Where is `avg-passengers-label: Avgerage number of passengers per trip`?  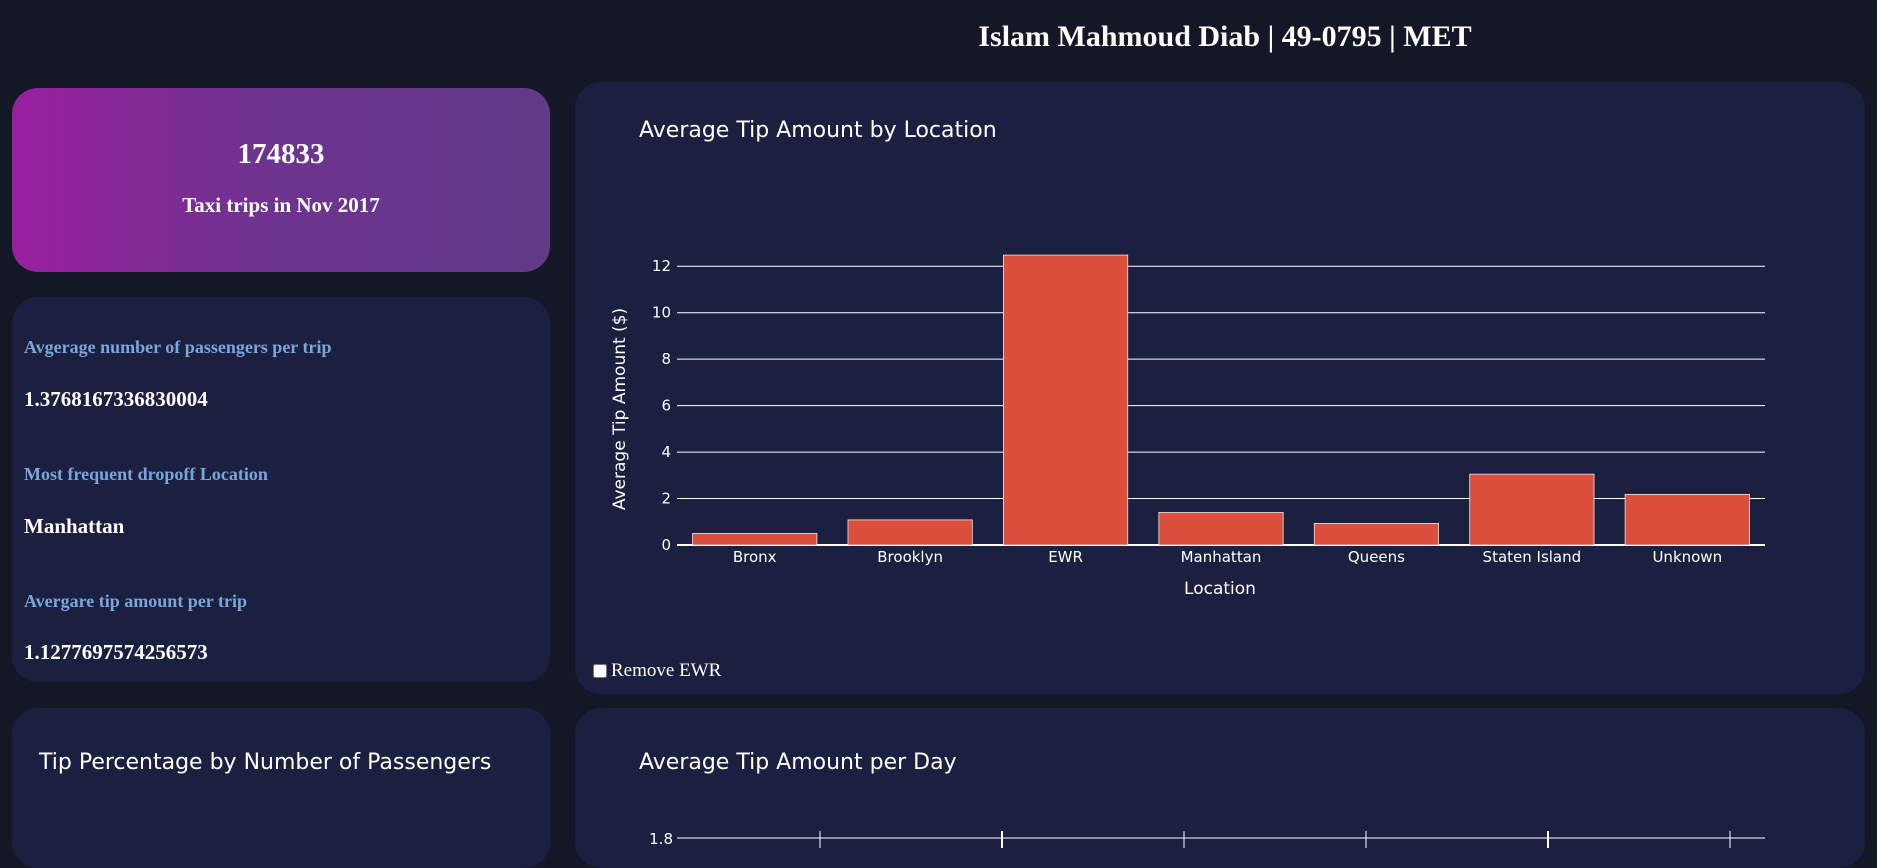
avg-passengers-label: Avgerage number of passengers per trip is located at coordinates (178, 347).